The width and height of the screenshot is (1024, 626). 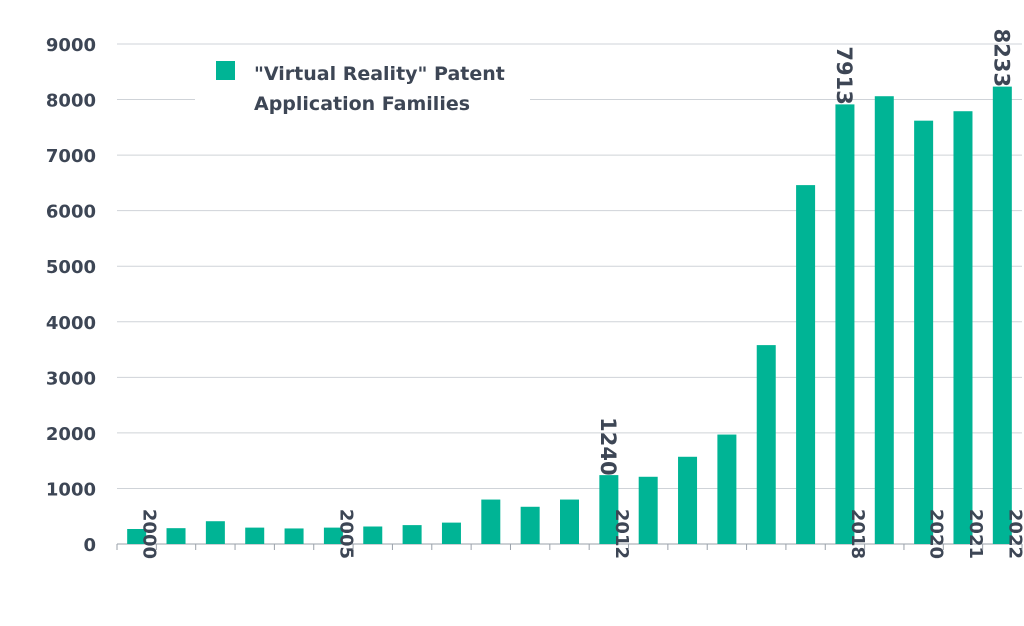 I want to click on x-tick-label: 2020, so click(x=936, y=534).